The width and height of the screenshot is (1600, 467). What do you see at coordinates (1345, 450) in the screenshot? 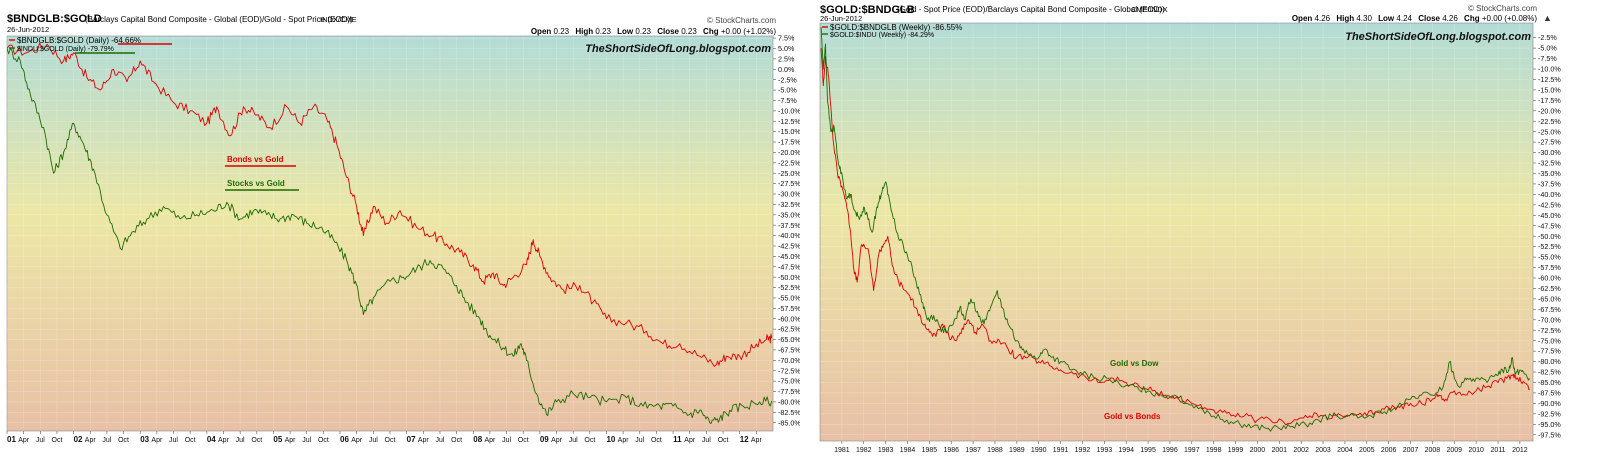
I see `x-tick-label: 2004` at bounding box center [1345, 450].